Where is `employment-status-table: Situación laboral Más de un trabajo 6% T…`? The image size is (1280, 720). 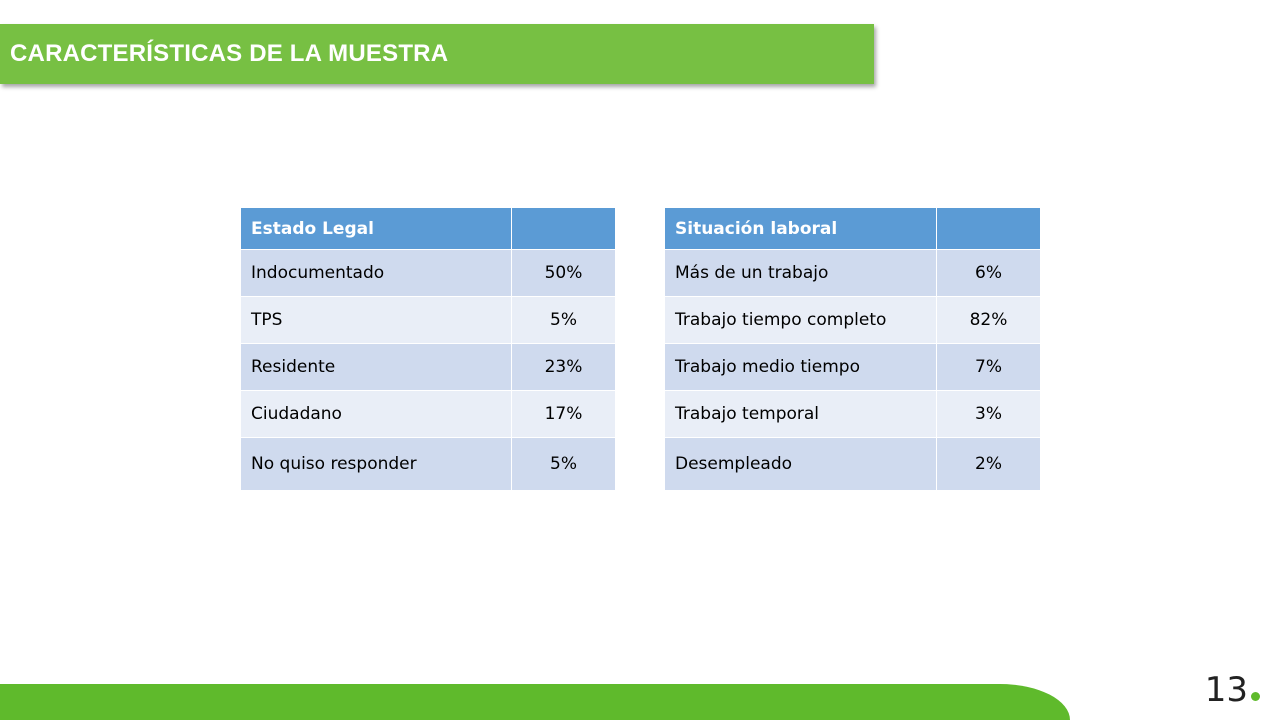 employment-status-table: Situación laboral Más de un trabajo 6% T… is located at coordinates (852, 349).